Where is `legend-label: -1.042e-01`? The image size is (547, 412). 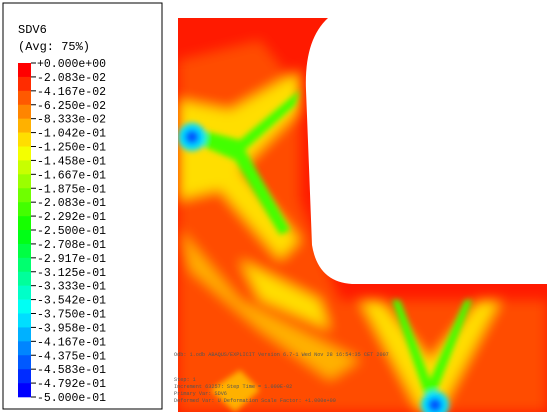 legend-label: -1.042e-01 is located at coordinates (71, 134).